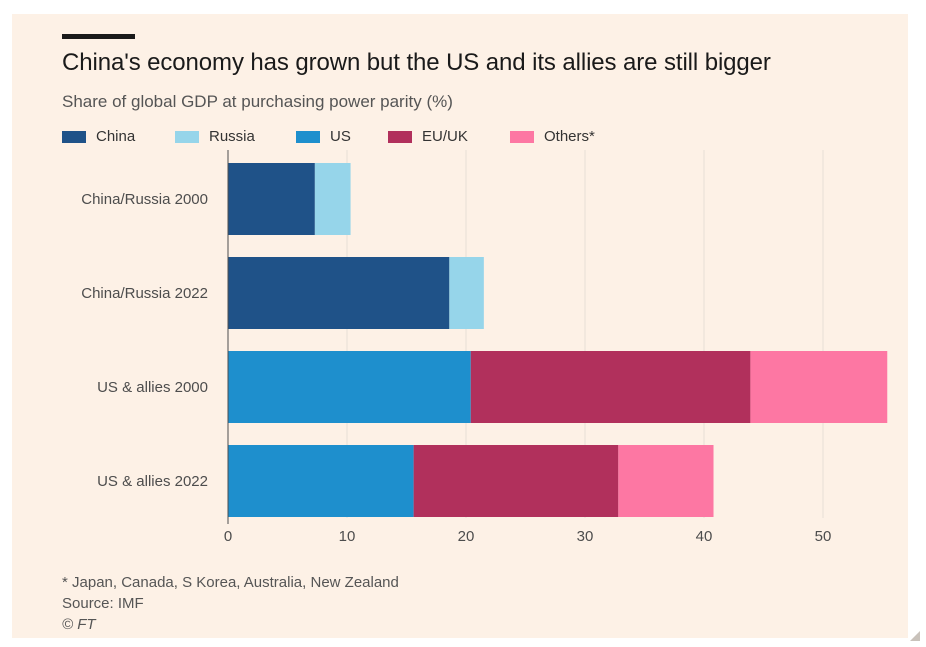  I want to click on category-label: US & allies 2000, so click(152, 387).